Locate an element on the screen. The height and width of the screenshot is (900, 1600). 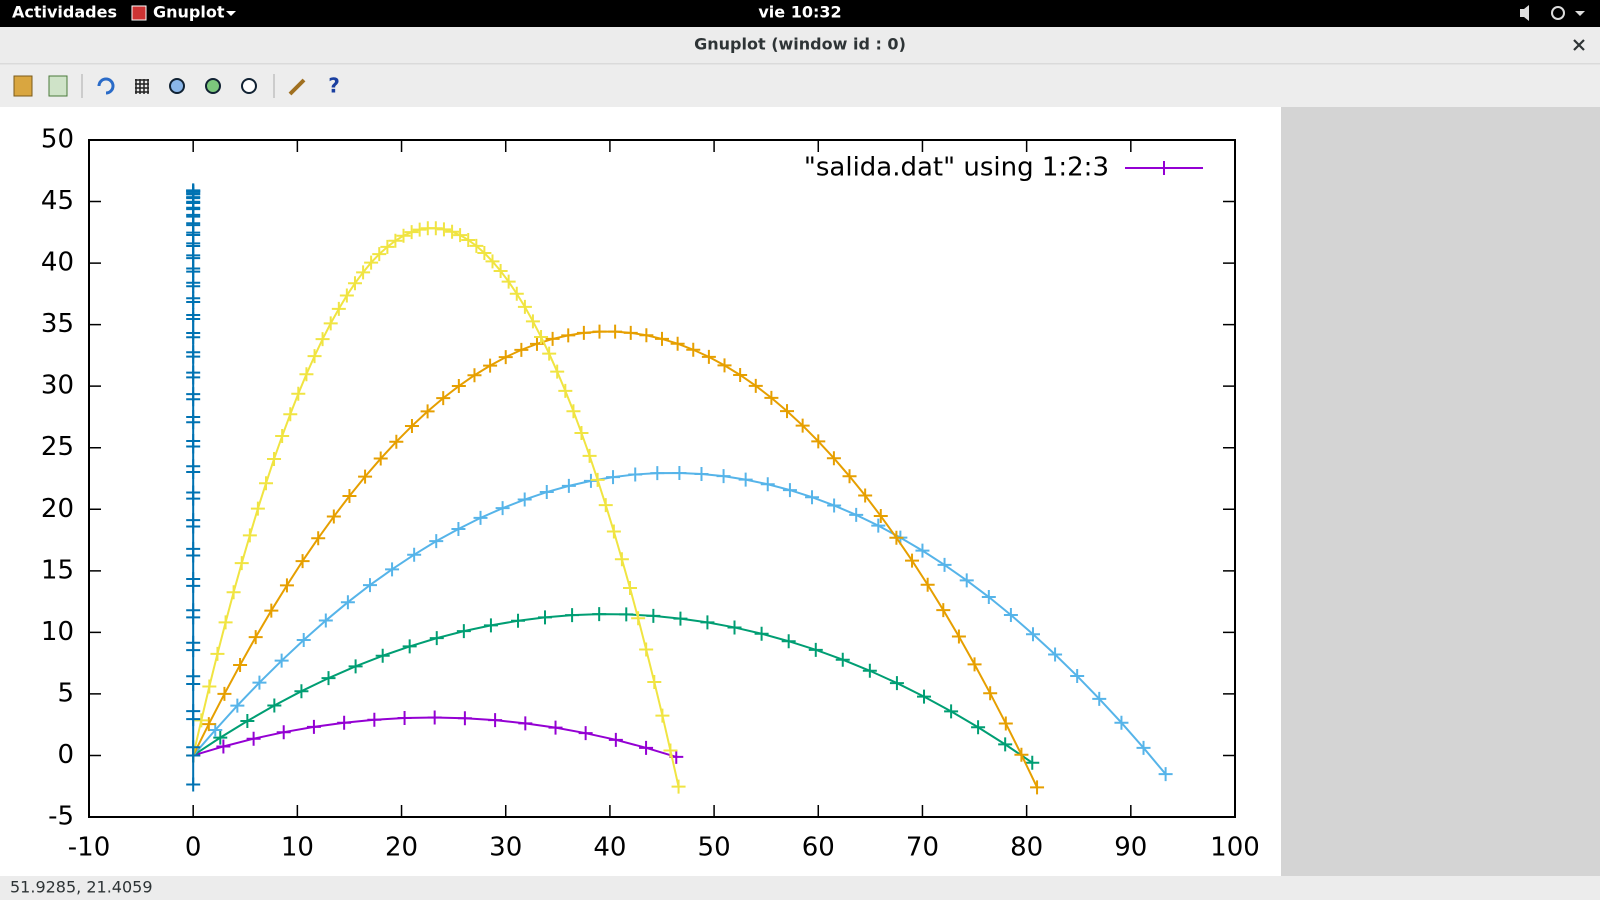
power-icon is located at coordinates (1558, 13).